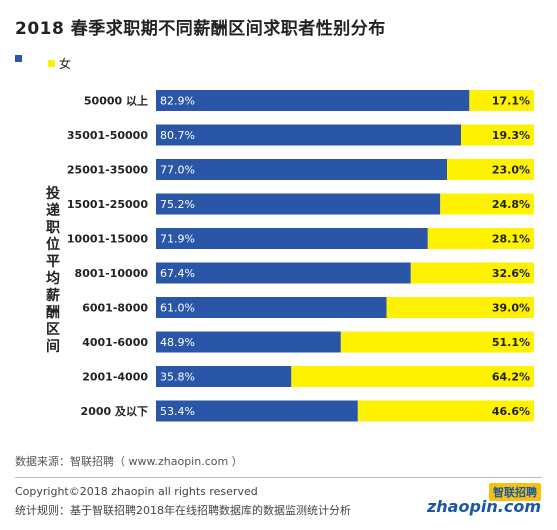 The height and width of the screenshot is (530, 557). What do you see at coordinates (107, 204) in the screenshot?
I see `category-label: 15001-25000` at bounding box center [107, 204].